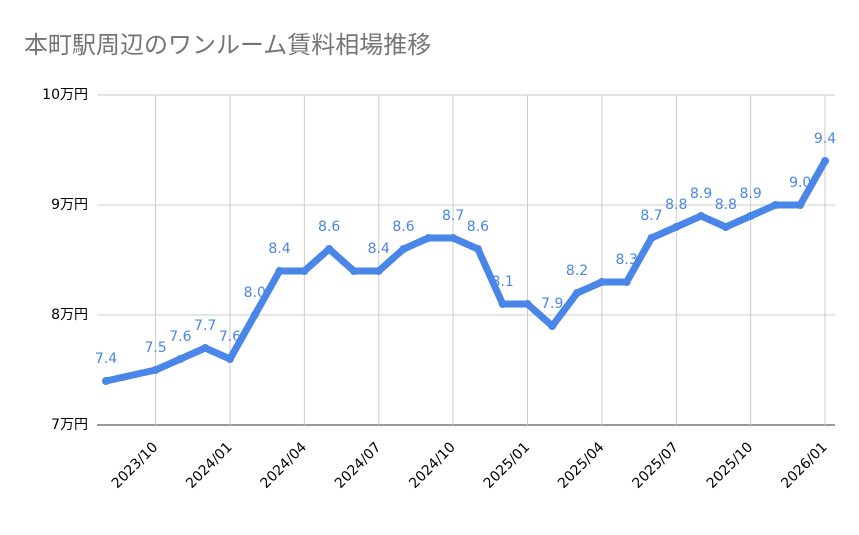 Image resolution: width=859 pixels, height=535 pixels. I want to click on chart-title: 本町駅周辺のワンルーム賃料相場推移, so click(227, 45).